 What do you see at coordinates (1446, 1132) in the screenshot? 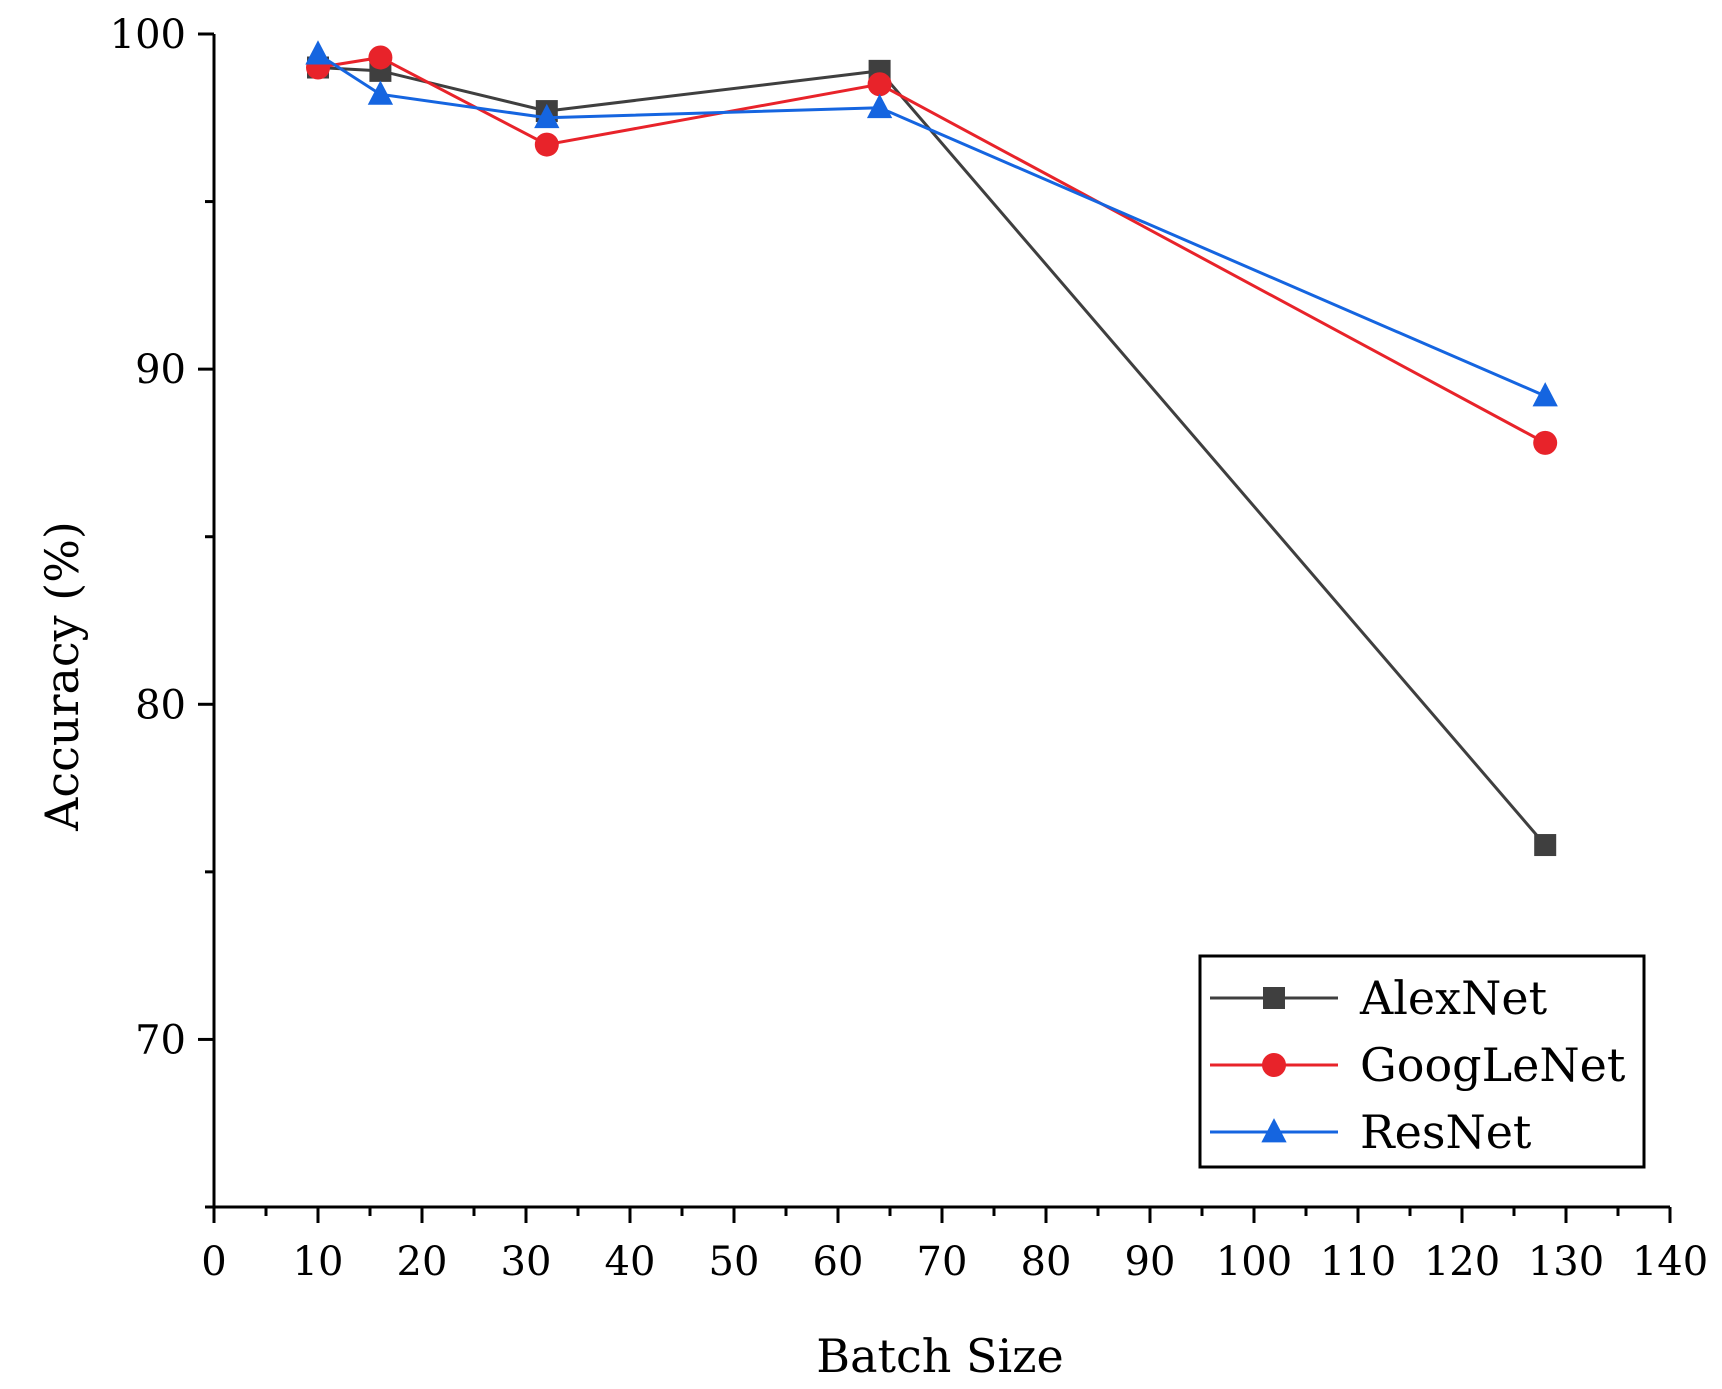
I see `legend-label-resnet: ResNet` at bounding box center [1446, 1132].